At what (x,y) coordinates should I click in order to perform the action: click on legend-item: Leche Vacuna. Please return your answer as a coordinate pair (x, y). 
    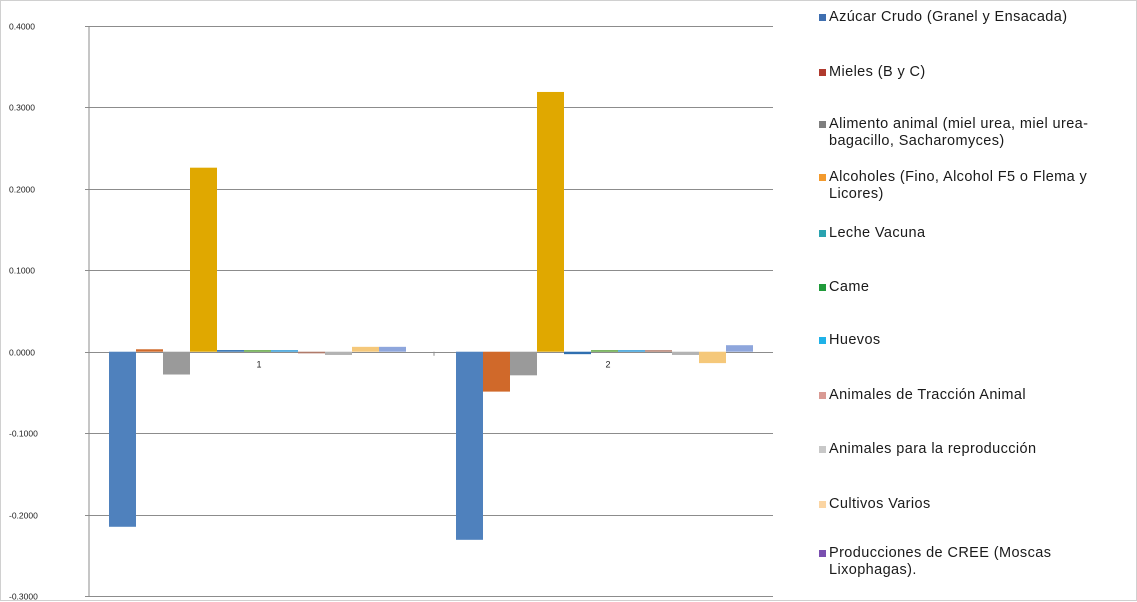
    Looking at the image, I should click on (977, 233).